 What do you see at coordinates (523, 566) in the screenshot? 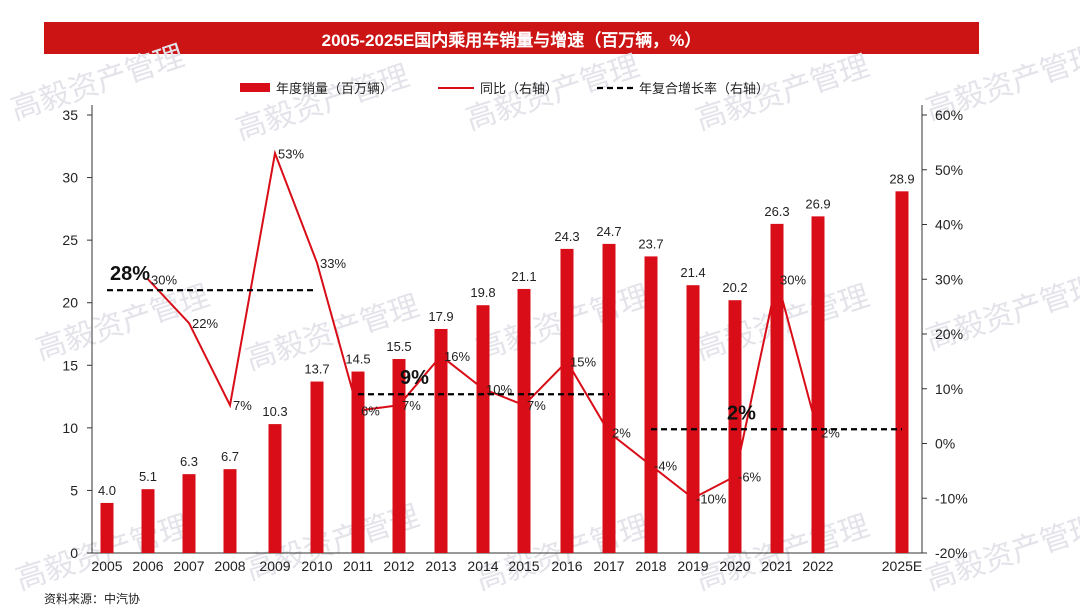
I see `x-tick-label: 2015` at bounding box center [523, 566].